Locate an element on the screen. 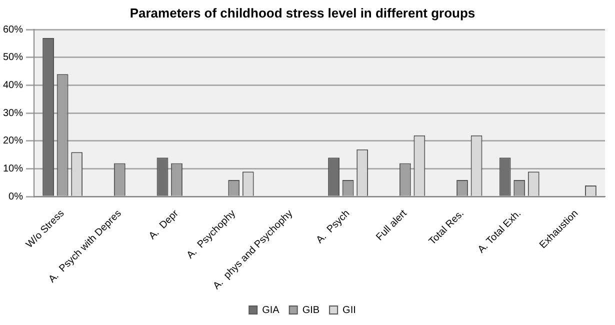  y-tick-label: 20% is located at coordinates (13, 141).